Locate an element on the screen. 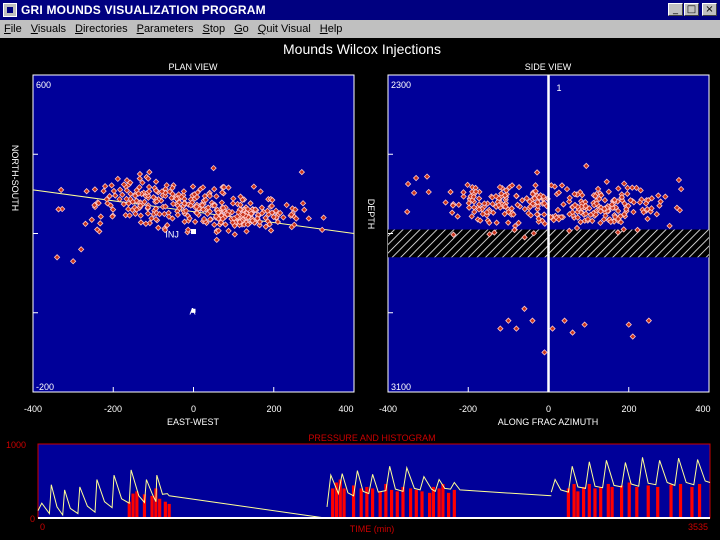 The image size is (720, 540). menu-go: Go is located at coordinates (241, 29).